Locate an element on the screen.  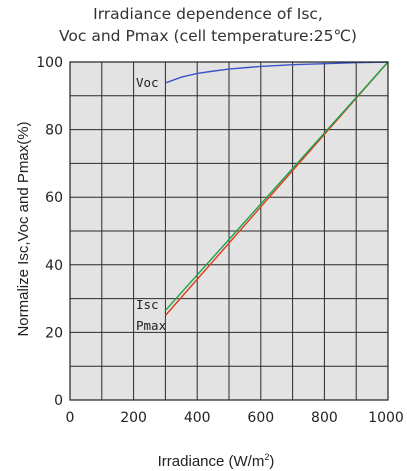
x-tick-label: 1000 is located at coordinates (386, 418).